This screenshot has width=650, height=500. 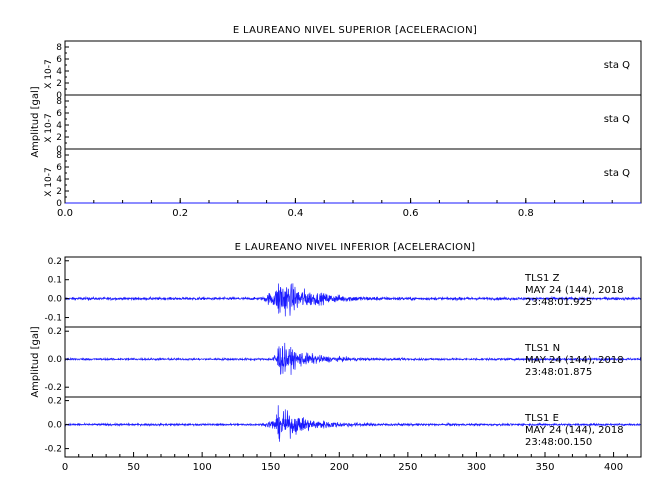 What do you see at coordinates (411, 213) in the screenshot?
I see `x-tick-label: 0.6` at bounding box center [411, 213].